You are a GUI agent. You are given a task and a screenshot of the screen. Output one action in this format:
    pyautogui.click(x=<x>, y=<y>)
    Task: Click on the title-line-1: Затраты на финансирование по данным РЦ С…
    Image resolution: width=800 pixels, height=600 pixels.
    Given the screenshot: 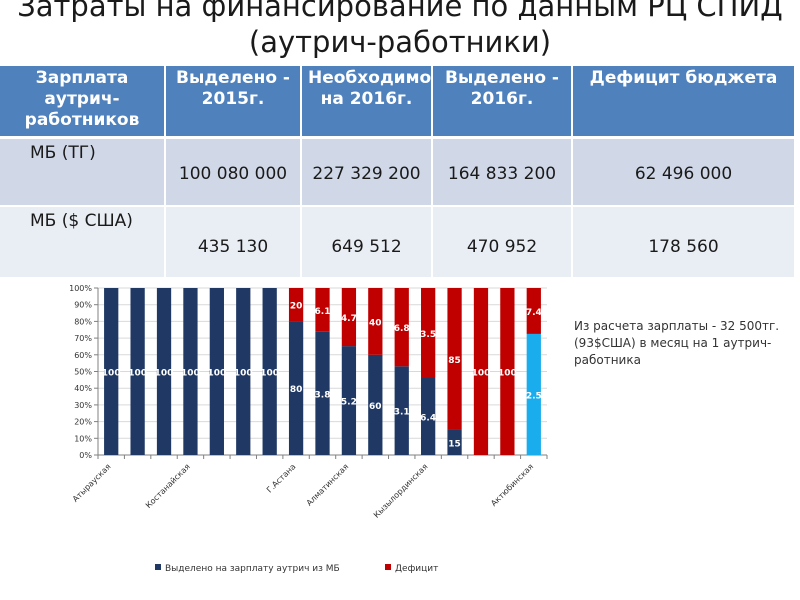 What is the action you would take?
    pyautogui.click(x=400, y=11)
    